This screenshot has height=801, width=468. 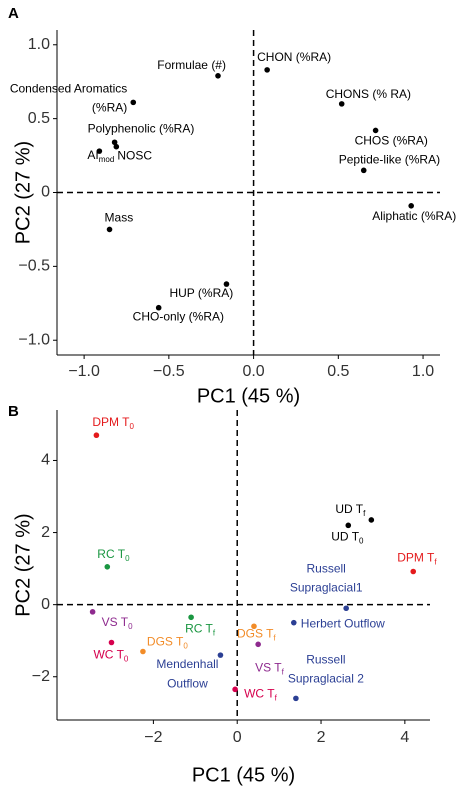 I want to click on point-label: CHOS (%RA), so click(x=391, y=141).